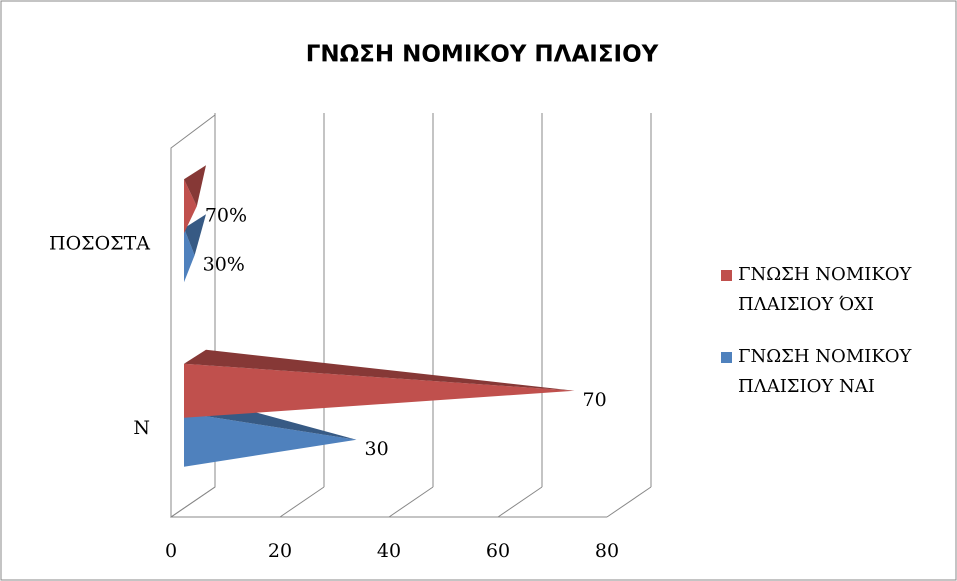 The height and width of the screenshot is (581, 957). I want to click on legend-label: ΓΝΩΣΗ ΝΟΜΙΚΟΥ ΠΛΑΙΣΙΟΥ ΌΧΙ, so click(825, 289).